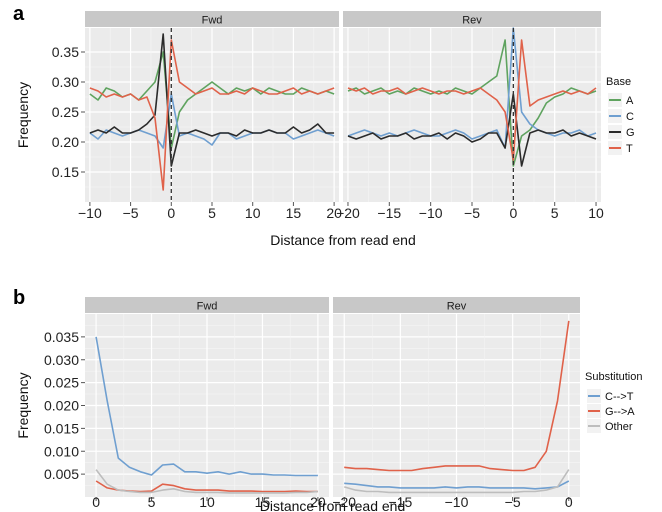 Image resolution: width=662 pixels, height=512 pixels. I want to click on legend-label: C, so click(630, 117).